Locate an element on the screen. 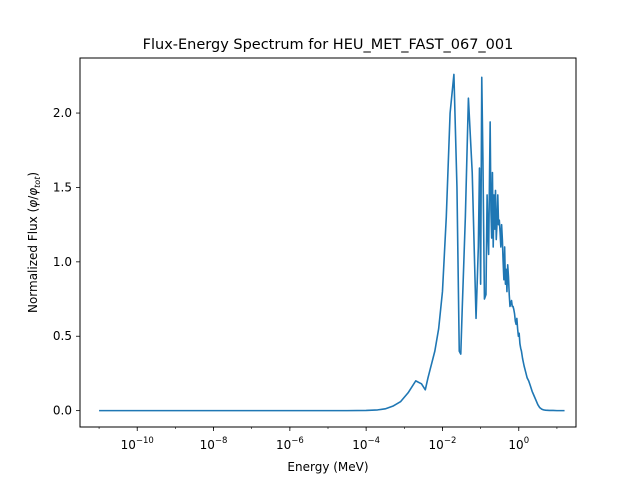  x-tick-label: 10⁻⁸ is located at coordinates (214, 444).